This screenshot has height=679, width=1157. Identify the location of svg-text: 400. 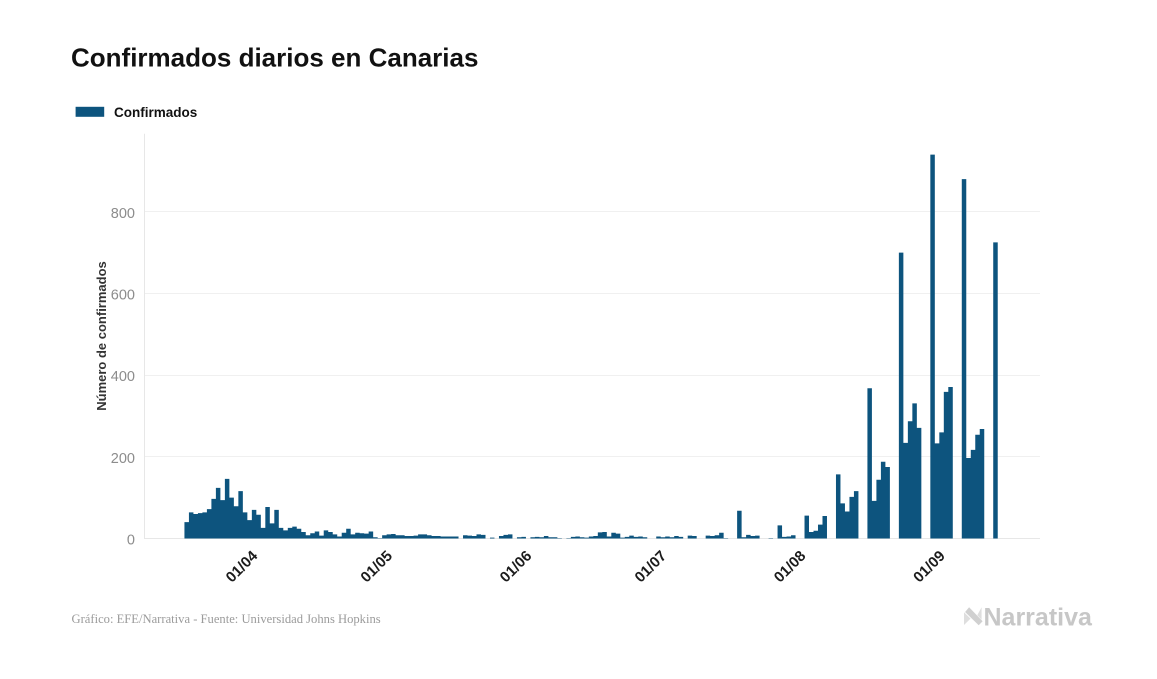
(123, 377).